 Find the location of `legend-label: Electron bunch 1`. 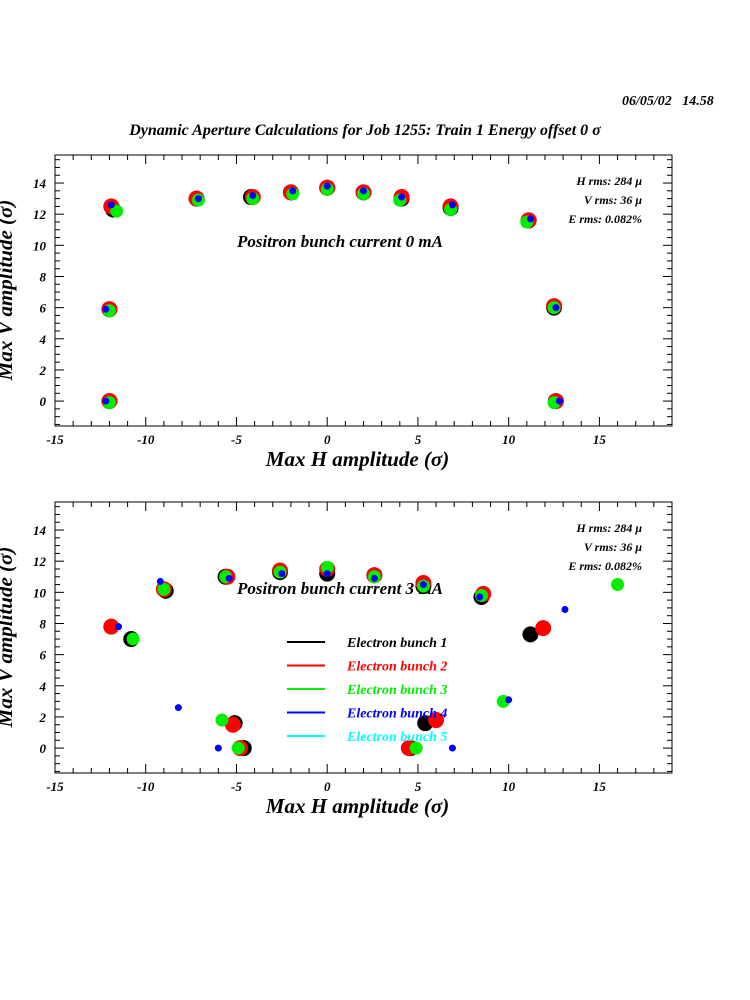

legend-label: Electron bunch 1 is located at coordinates (396, 643).